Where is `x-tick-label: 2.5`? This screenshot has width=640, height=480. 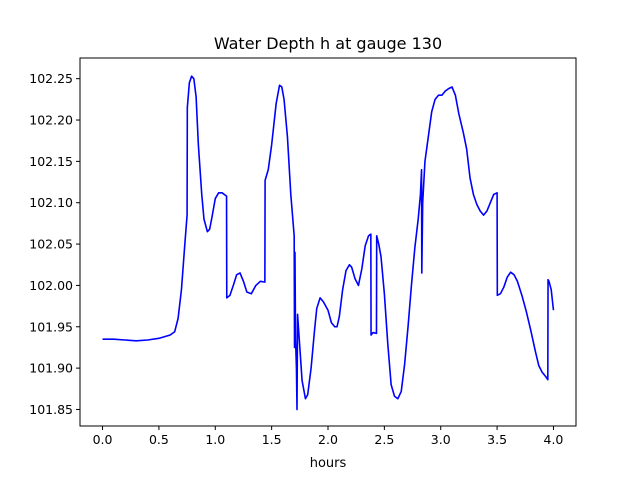
x-tick-label: 2.5 is located at coordinates (384, 439).